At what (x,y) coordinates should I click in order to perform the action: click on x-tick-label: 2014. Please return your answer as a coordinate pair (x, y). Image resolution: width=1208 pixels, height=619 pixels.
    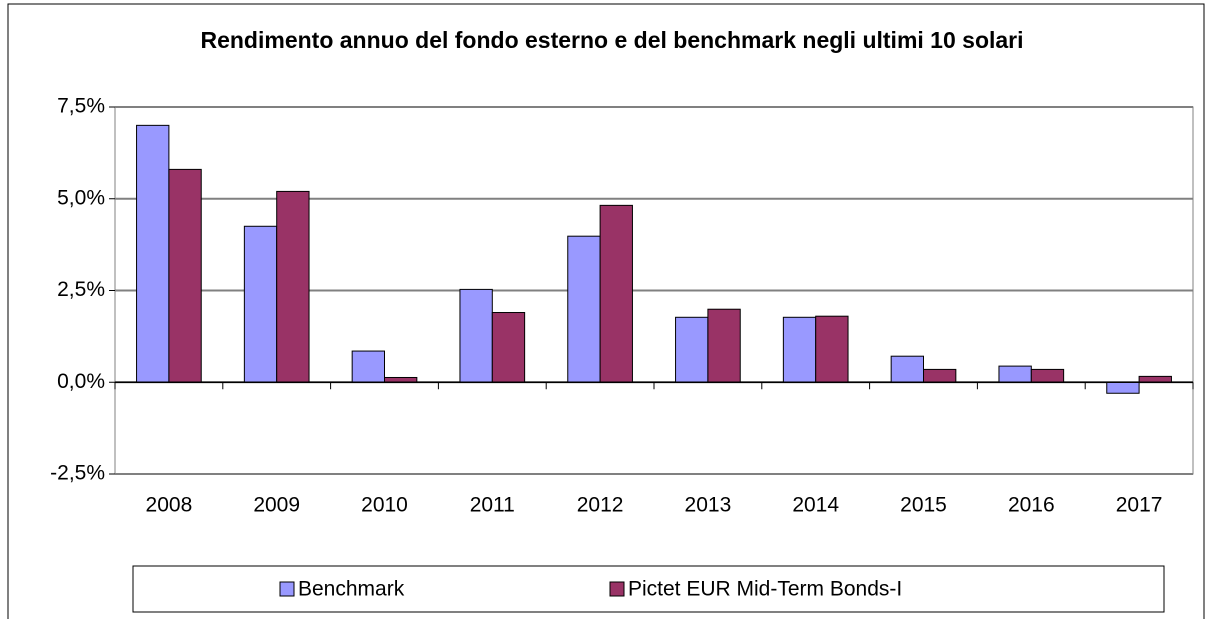
    Looking at the image, I should click on (815, 505).